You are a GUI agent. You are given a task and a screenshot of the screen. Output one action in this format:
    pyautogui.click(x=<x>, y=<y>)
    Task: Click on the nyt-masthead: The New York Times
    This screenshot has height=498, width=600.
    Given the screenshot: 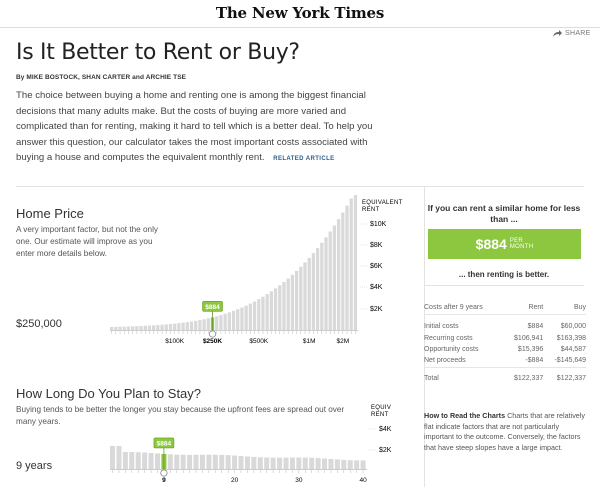 What is the action you would take?
    pyautogui.click(x=300, y=13)
    